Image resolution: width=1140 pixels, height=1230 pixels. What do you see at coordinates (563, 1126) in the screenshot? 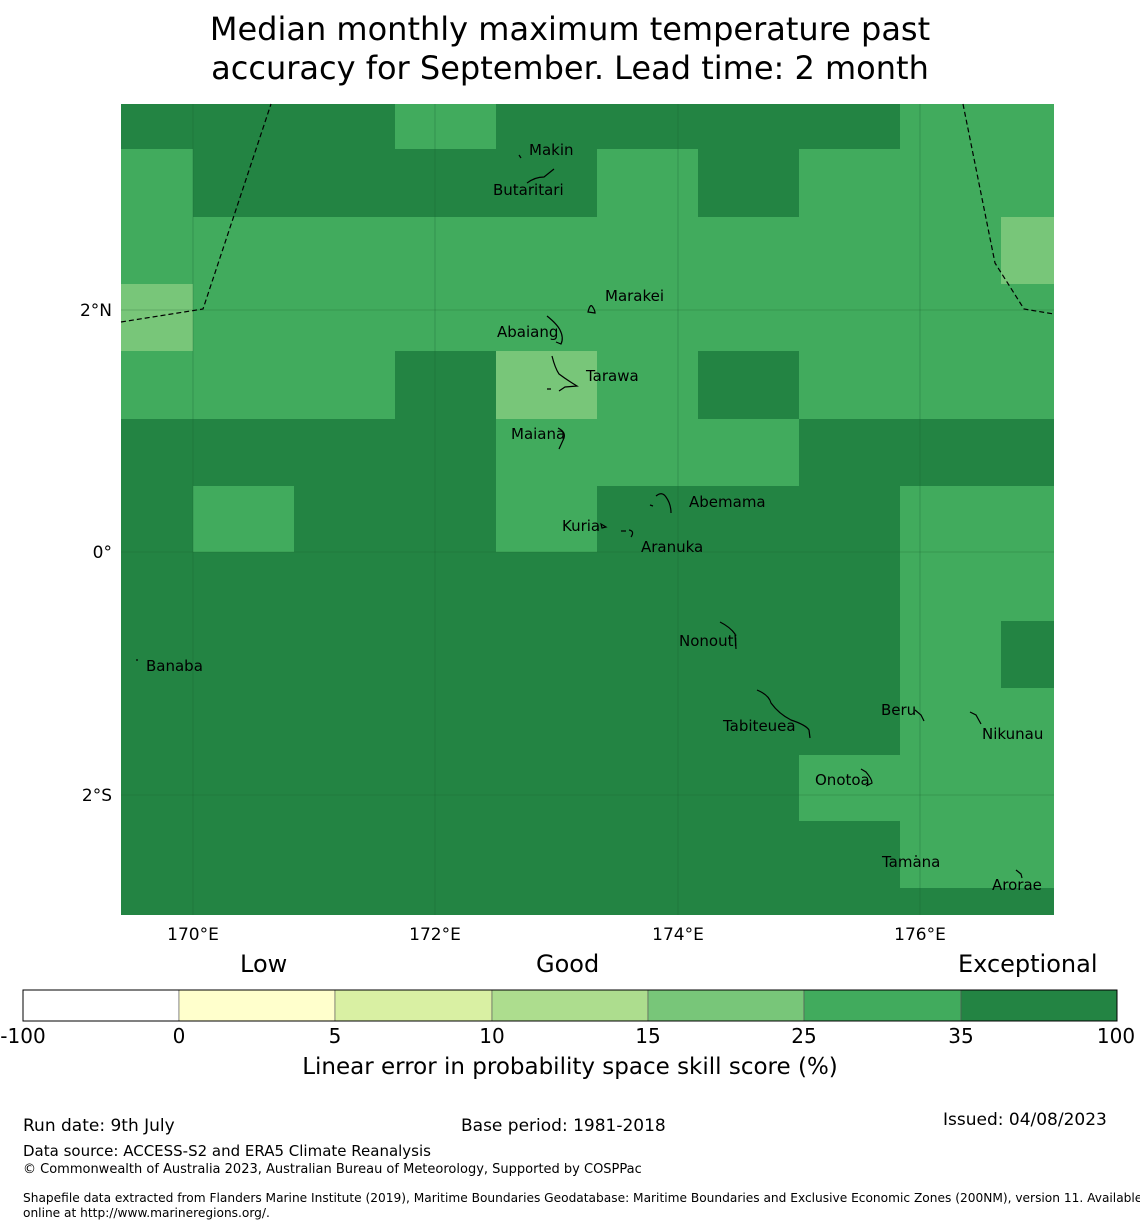
I see `base-period: Base period: 1981-2018` at bounding box center [563, 1126].